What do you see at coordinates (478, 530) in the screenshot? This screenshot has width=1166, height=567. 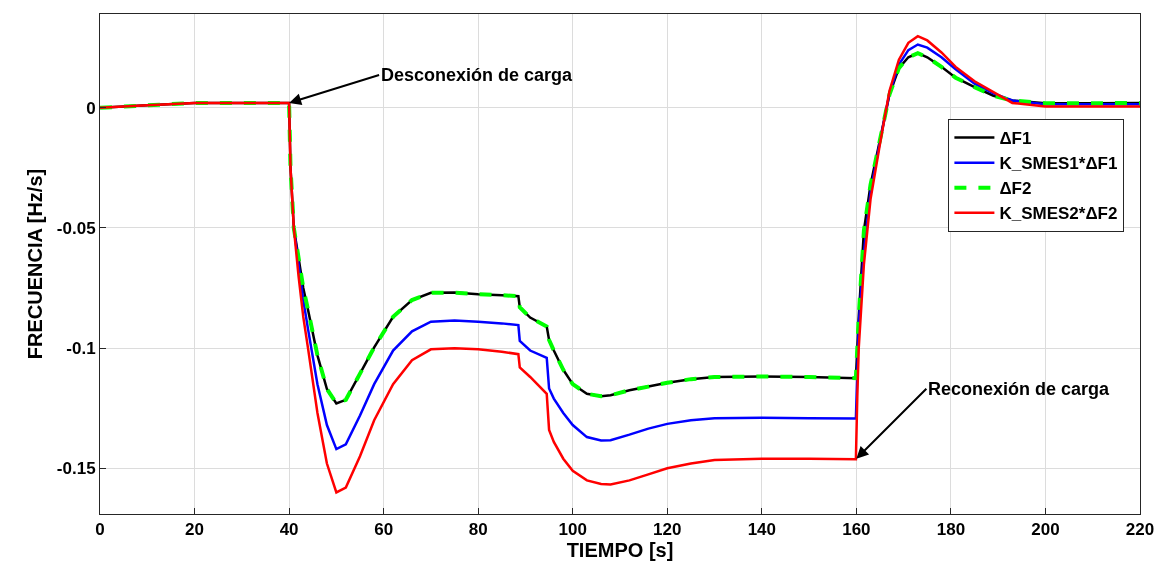 I see `x-tick-label: 80` at bounding box center [478, 530].